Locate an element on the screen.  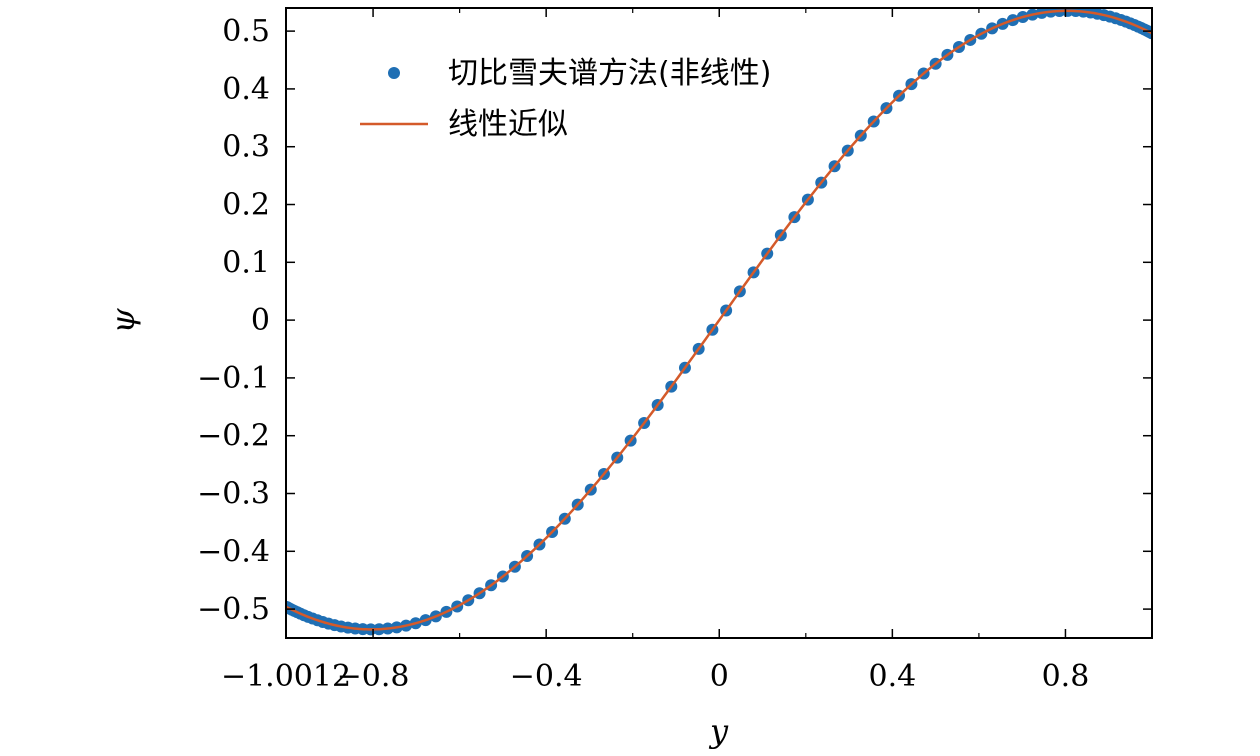
x-tick-label: −1.0012 is located at coordinates (286, 676).